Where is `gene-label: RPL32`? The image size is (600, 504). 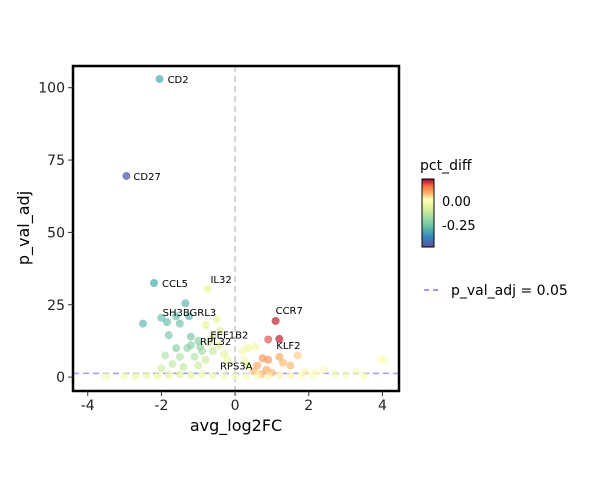
gene-label: RPL32 is located at coordinates (215, 342).